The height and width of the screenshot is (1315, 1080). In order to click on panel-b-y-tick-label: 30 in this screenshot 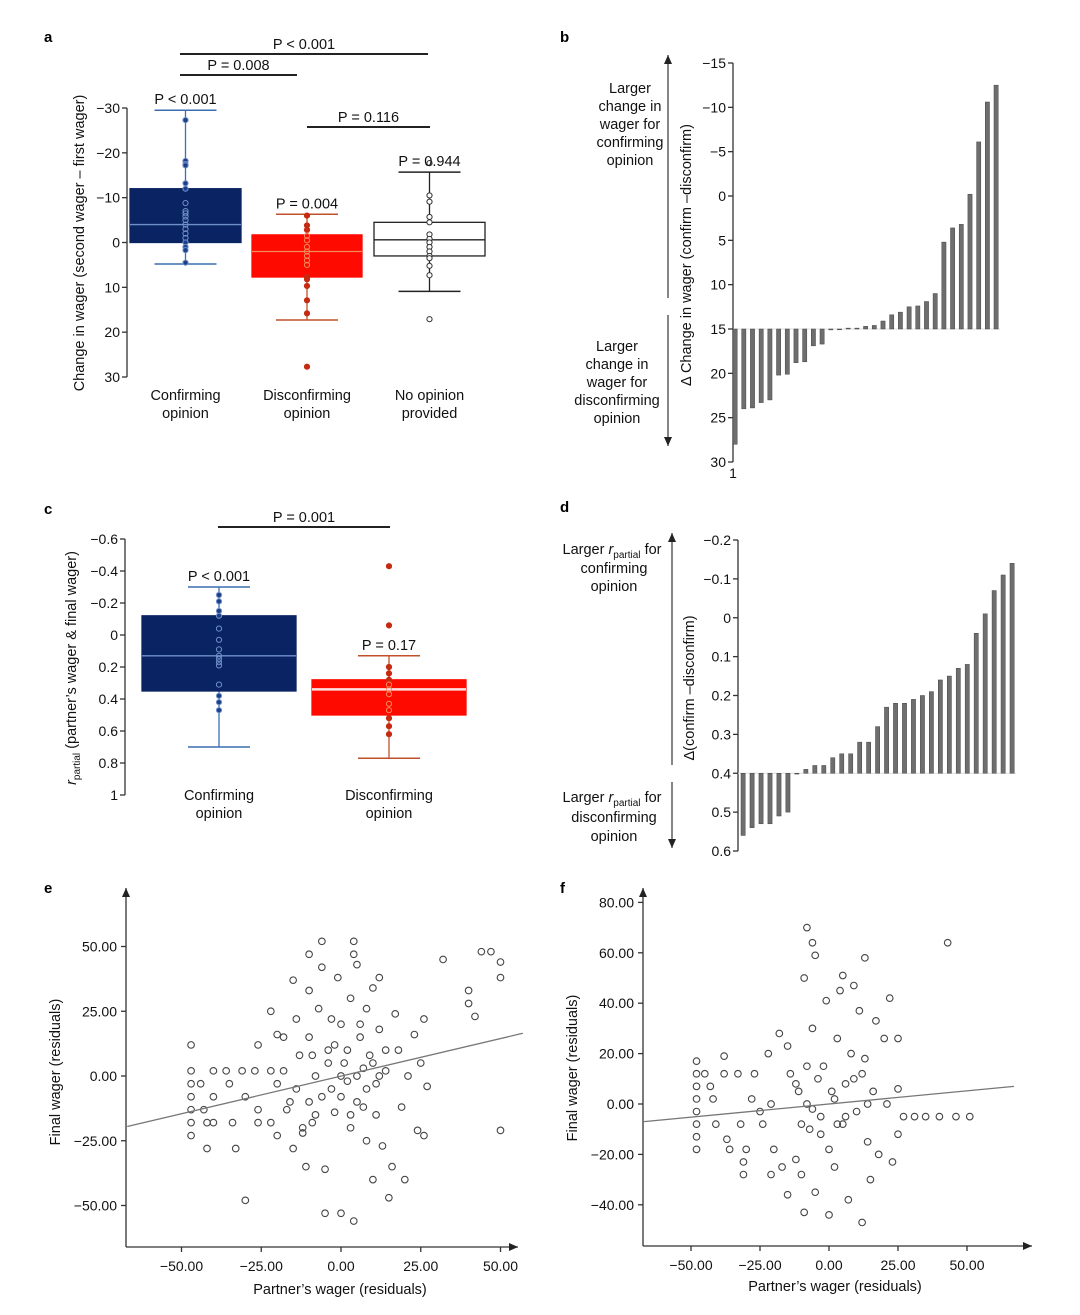, I will do `click(718, 462)`.